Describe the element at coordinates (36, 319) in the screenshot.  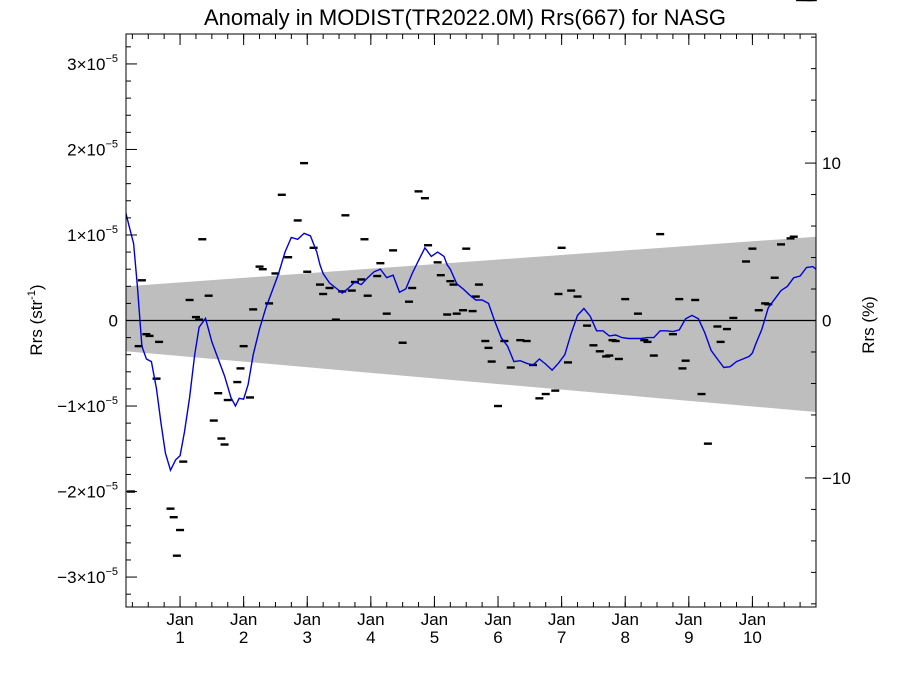
I see `y-axis-label-left: Rrs (str-1)` at that location.